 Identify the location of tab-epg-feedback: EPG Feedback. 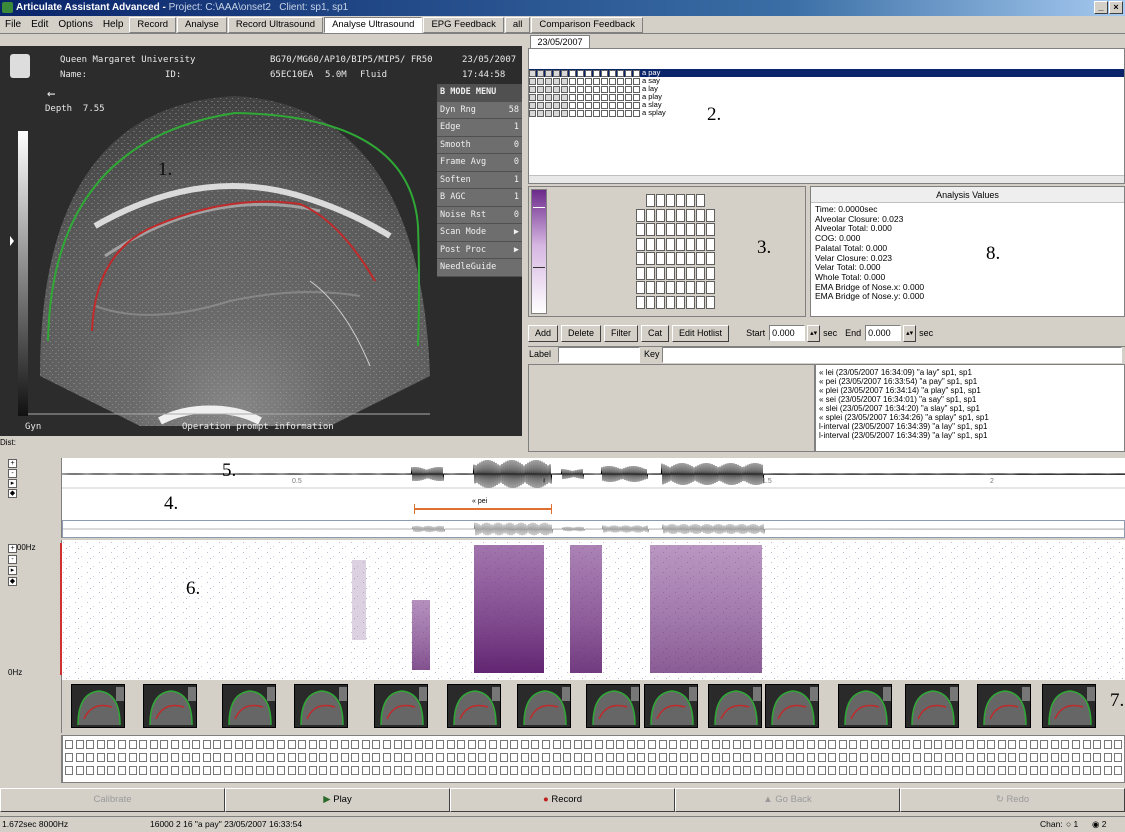
(463, 24).